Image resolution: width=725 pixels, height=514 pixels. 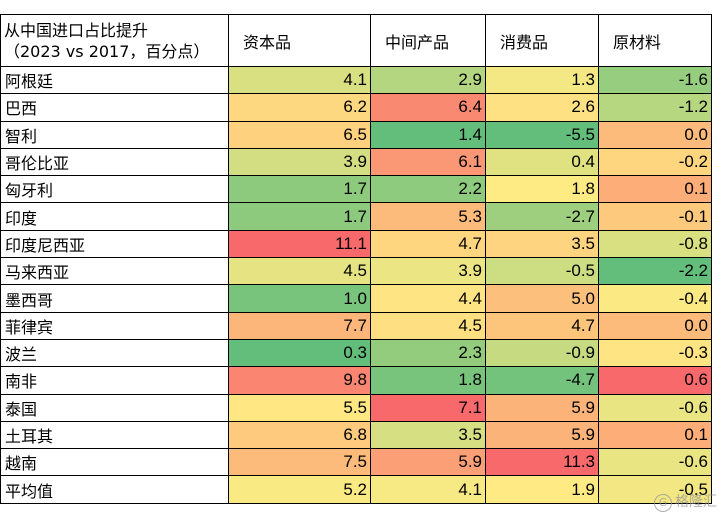 I want to click on heatmap-cell: 2.6, so click(x=542, y=107).